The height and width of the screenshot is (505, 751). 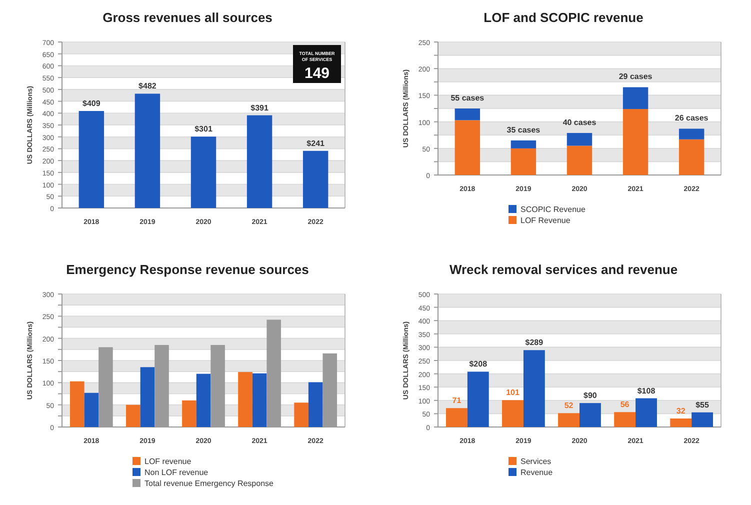 What do you see at coordinates (317, 73) in the screenshot?
I see `annotation: 149` at bounding box center [317, 73].